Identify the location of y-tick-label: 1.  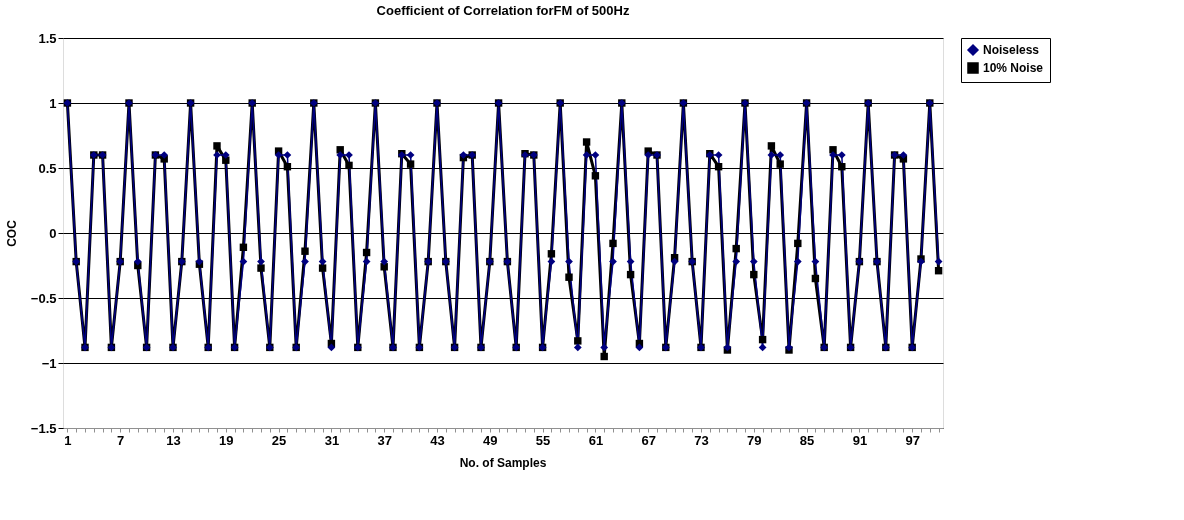
(53, 103).